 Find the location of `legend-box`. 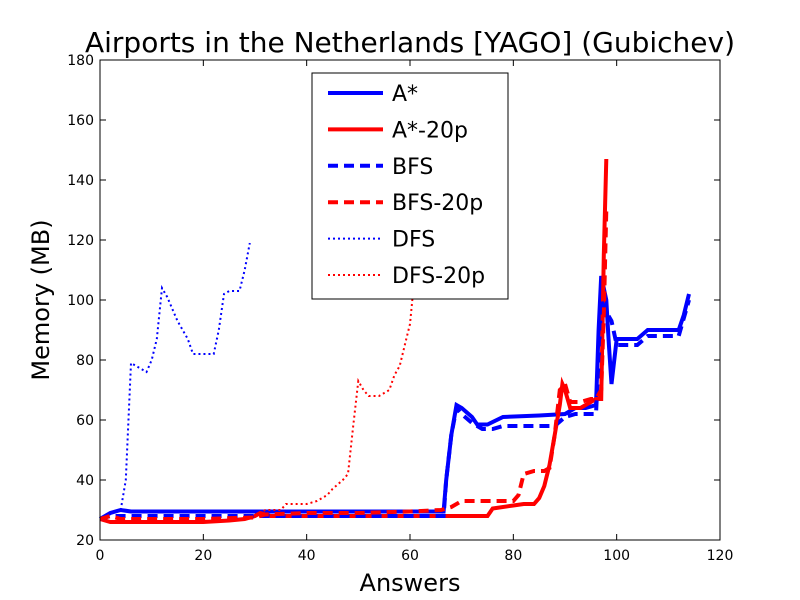

legend-box is located at coordinates (410, 186).